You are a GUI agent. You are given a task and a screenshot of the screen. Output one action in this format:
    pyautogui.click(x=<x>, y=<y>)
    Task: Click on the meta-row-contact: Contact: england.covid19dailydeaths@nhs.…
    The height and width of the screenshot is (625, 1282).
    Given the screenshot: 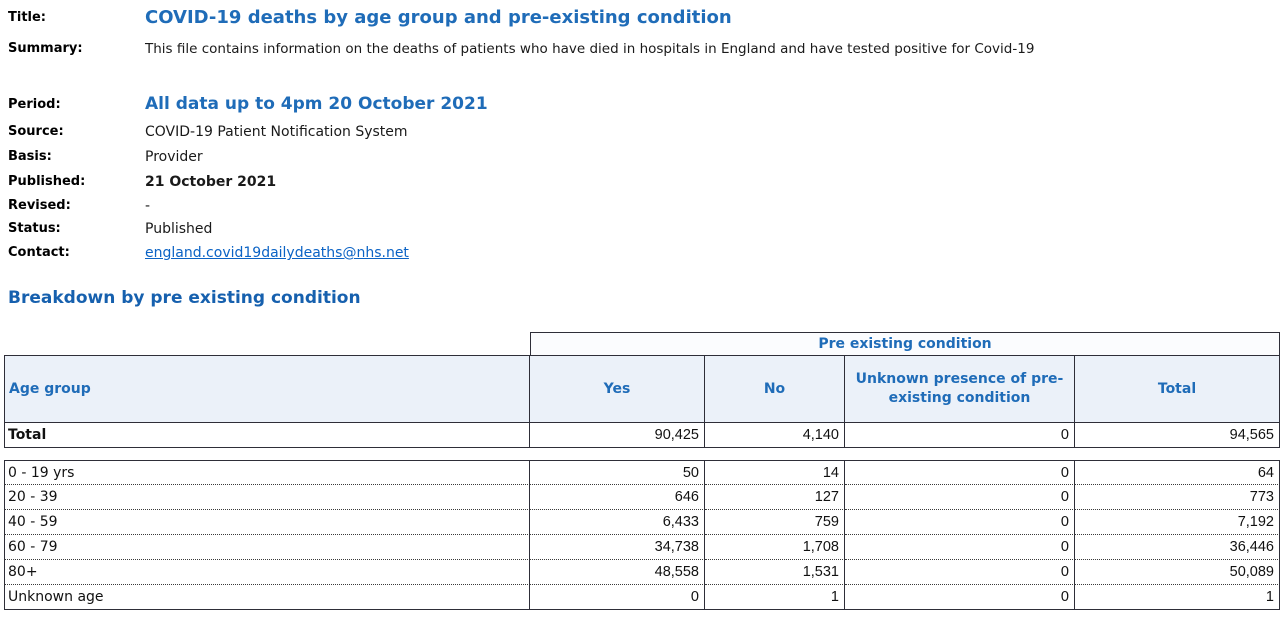 What is the action you would take?
    pyautogui.click(x=208, y=253)
    